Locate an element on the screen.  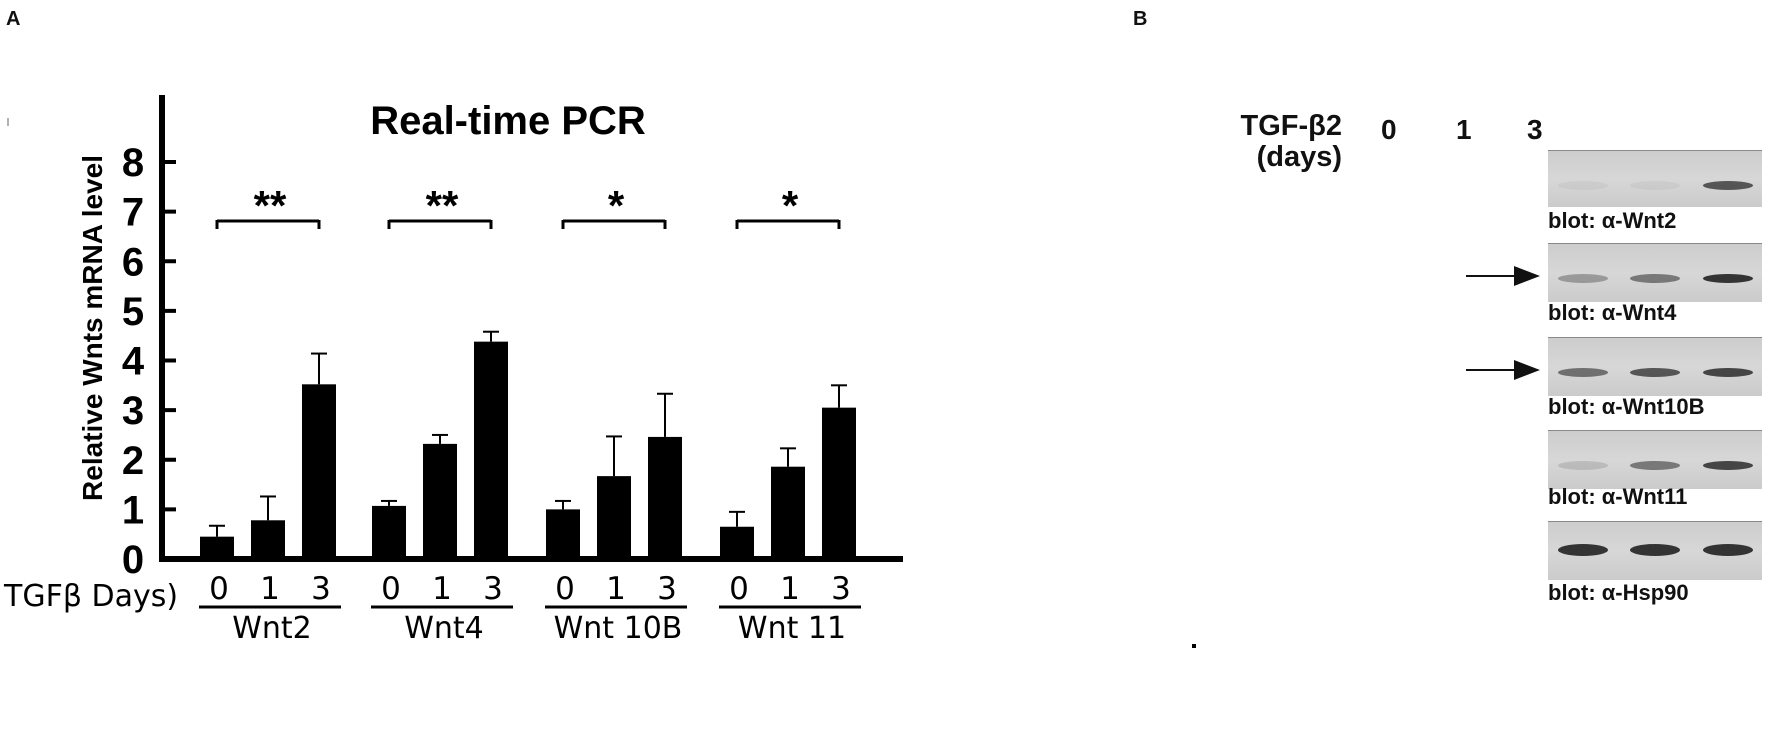
blot-caption-2: blot: α-Wnt10B is located at coordinates (1626, 406).